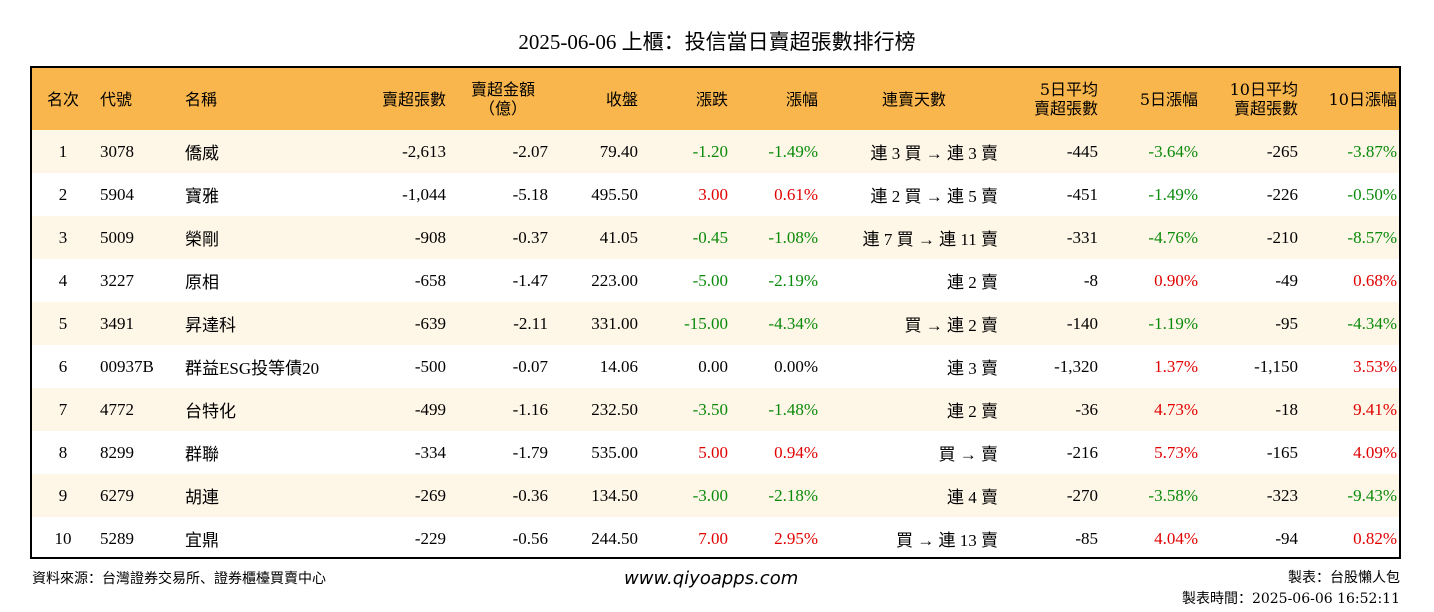 The height and width of the screenshot is (612, 1434). Describe the element at coordinates (530, 366) in the screenshot. I see `cell-sell-amount: -0.07` at that location.